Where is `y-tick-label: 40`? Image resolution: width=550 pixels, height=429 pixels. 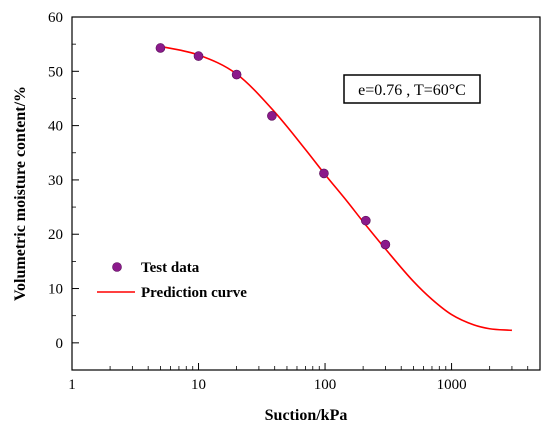 y-tick-label: 40 is located at coordinates (55, 127).